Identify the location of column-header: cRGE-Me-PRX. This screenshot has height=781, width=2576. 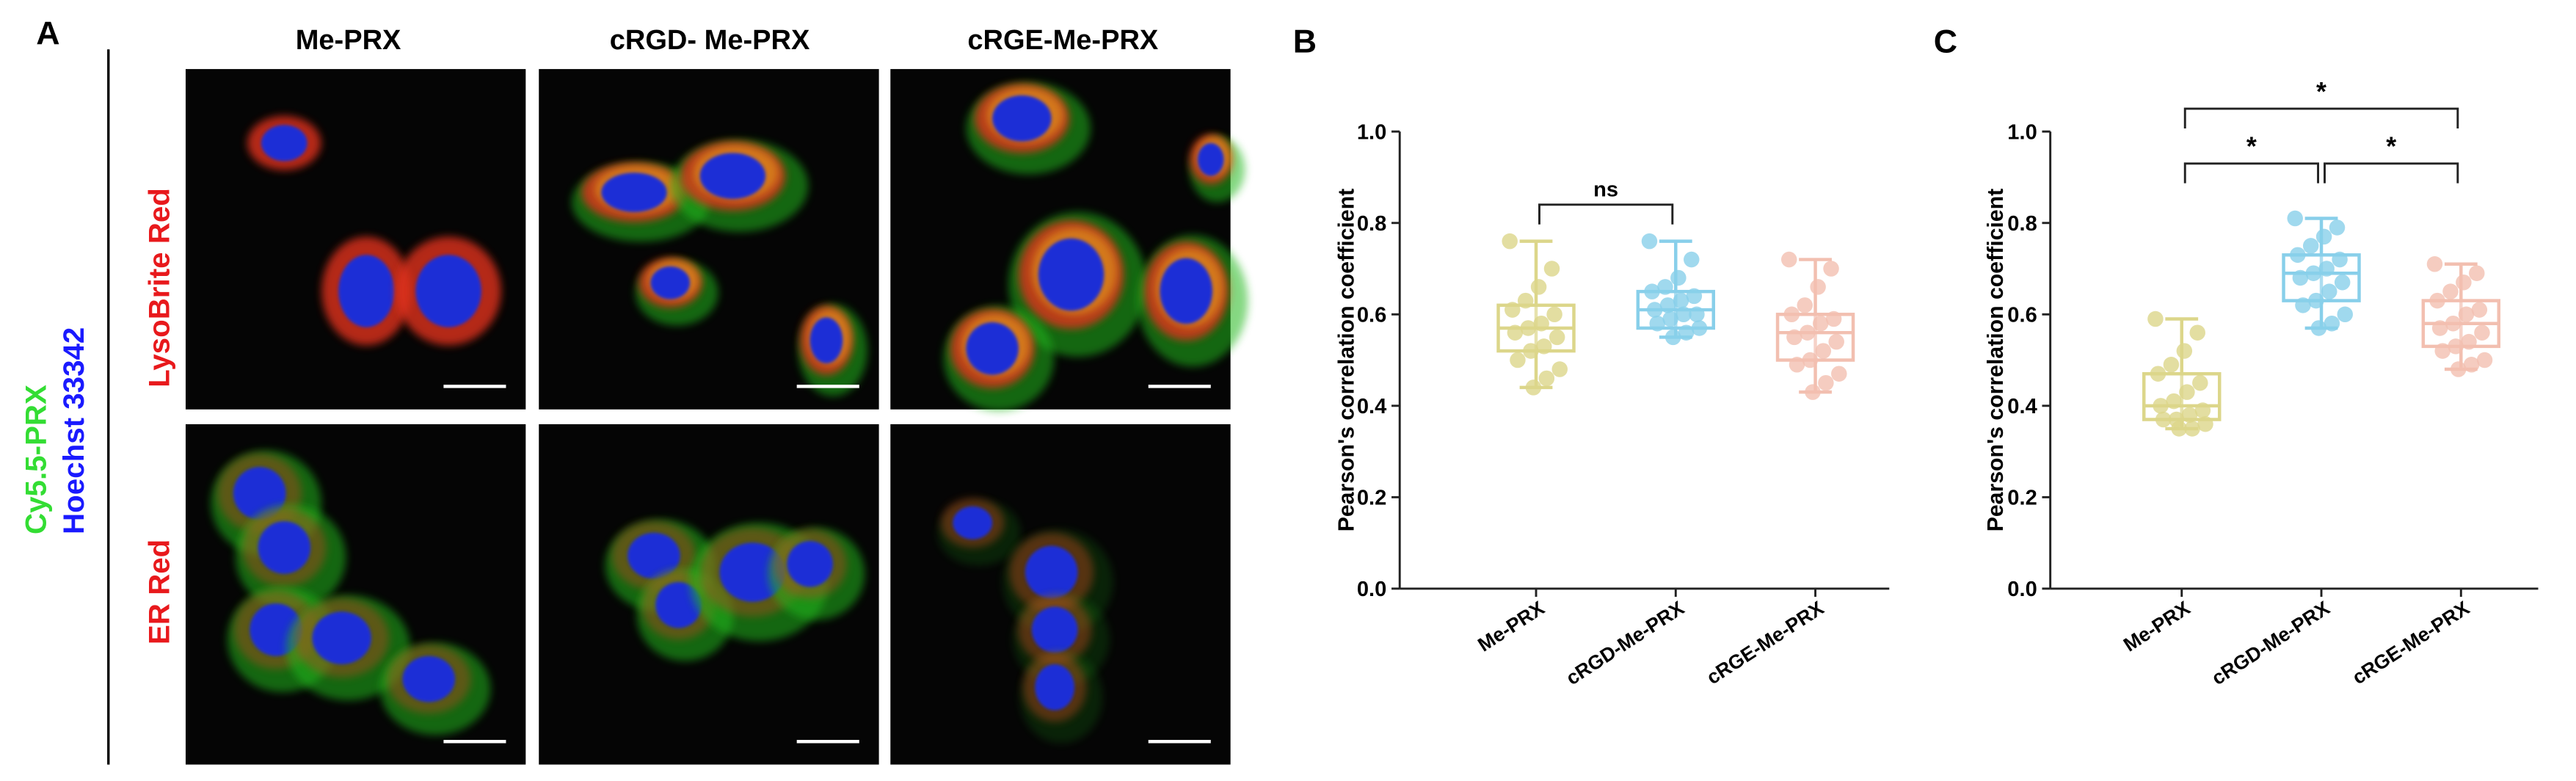
(1063, 40).